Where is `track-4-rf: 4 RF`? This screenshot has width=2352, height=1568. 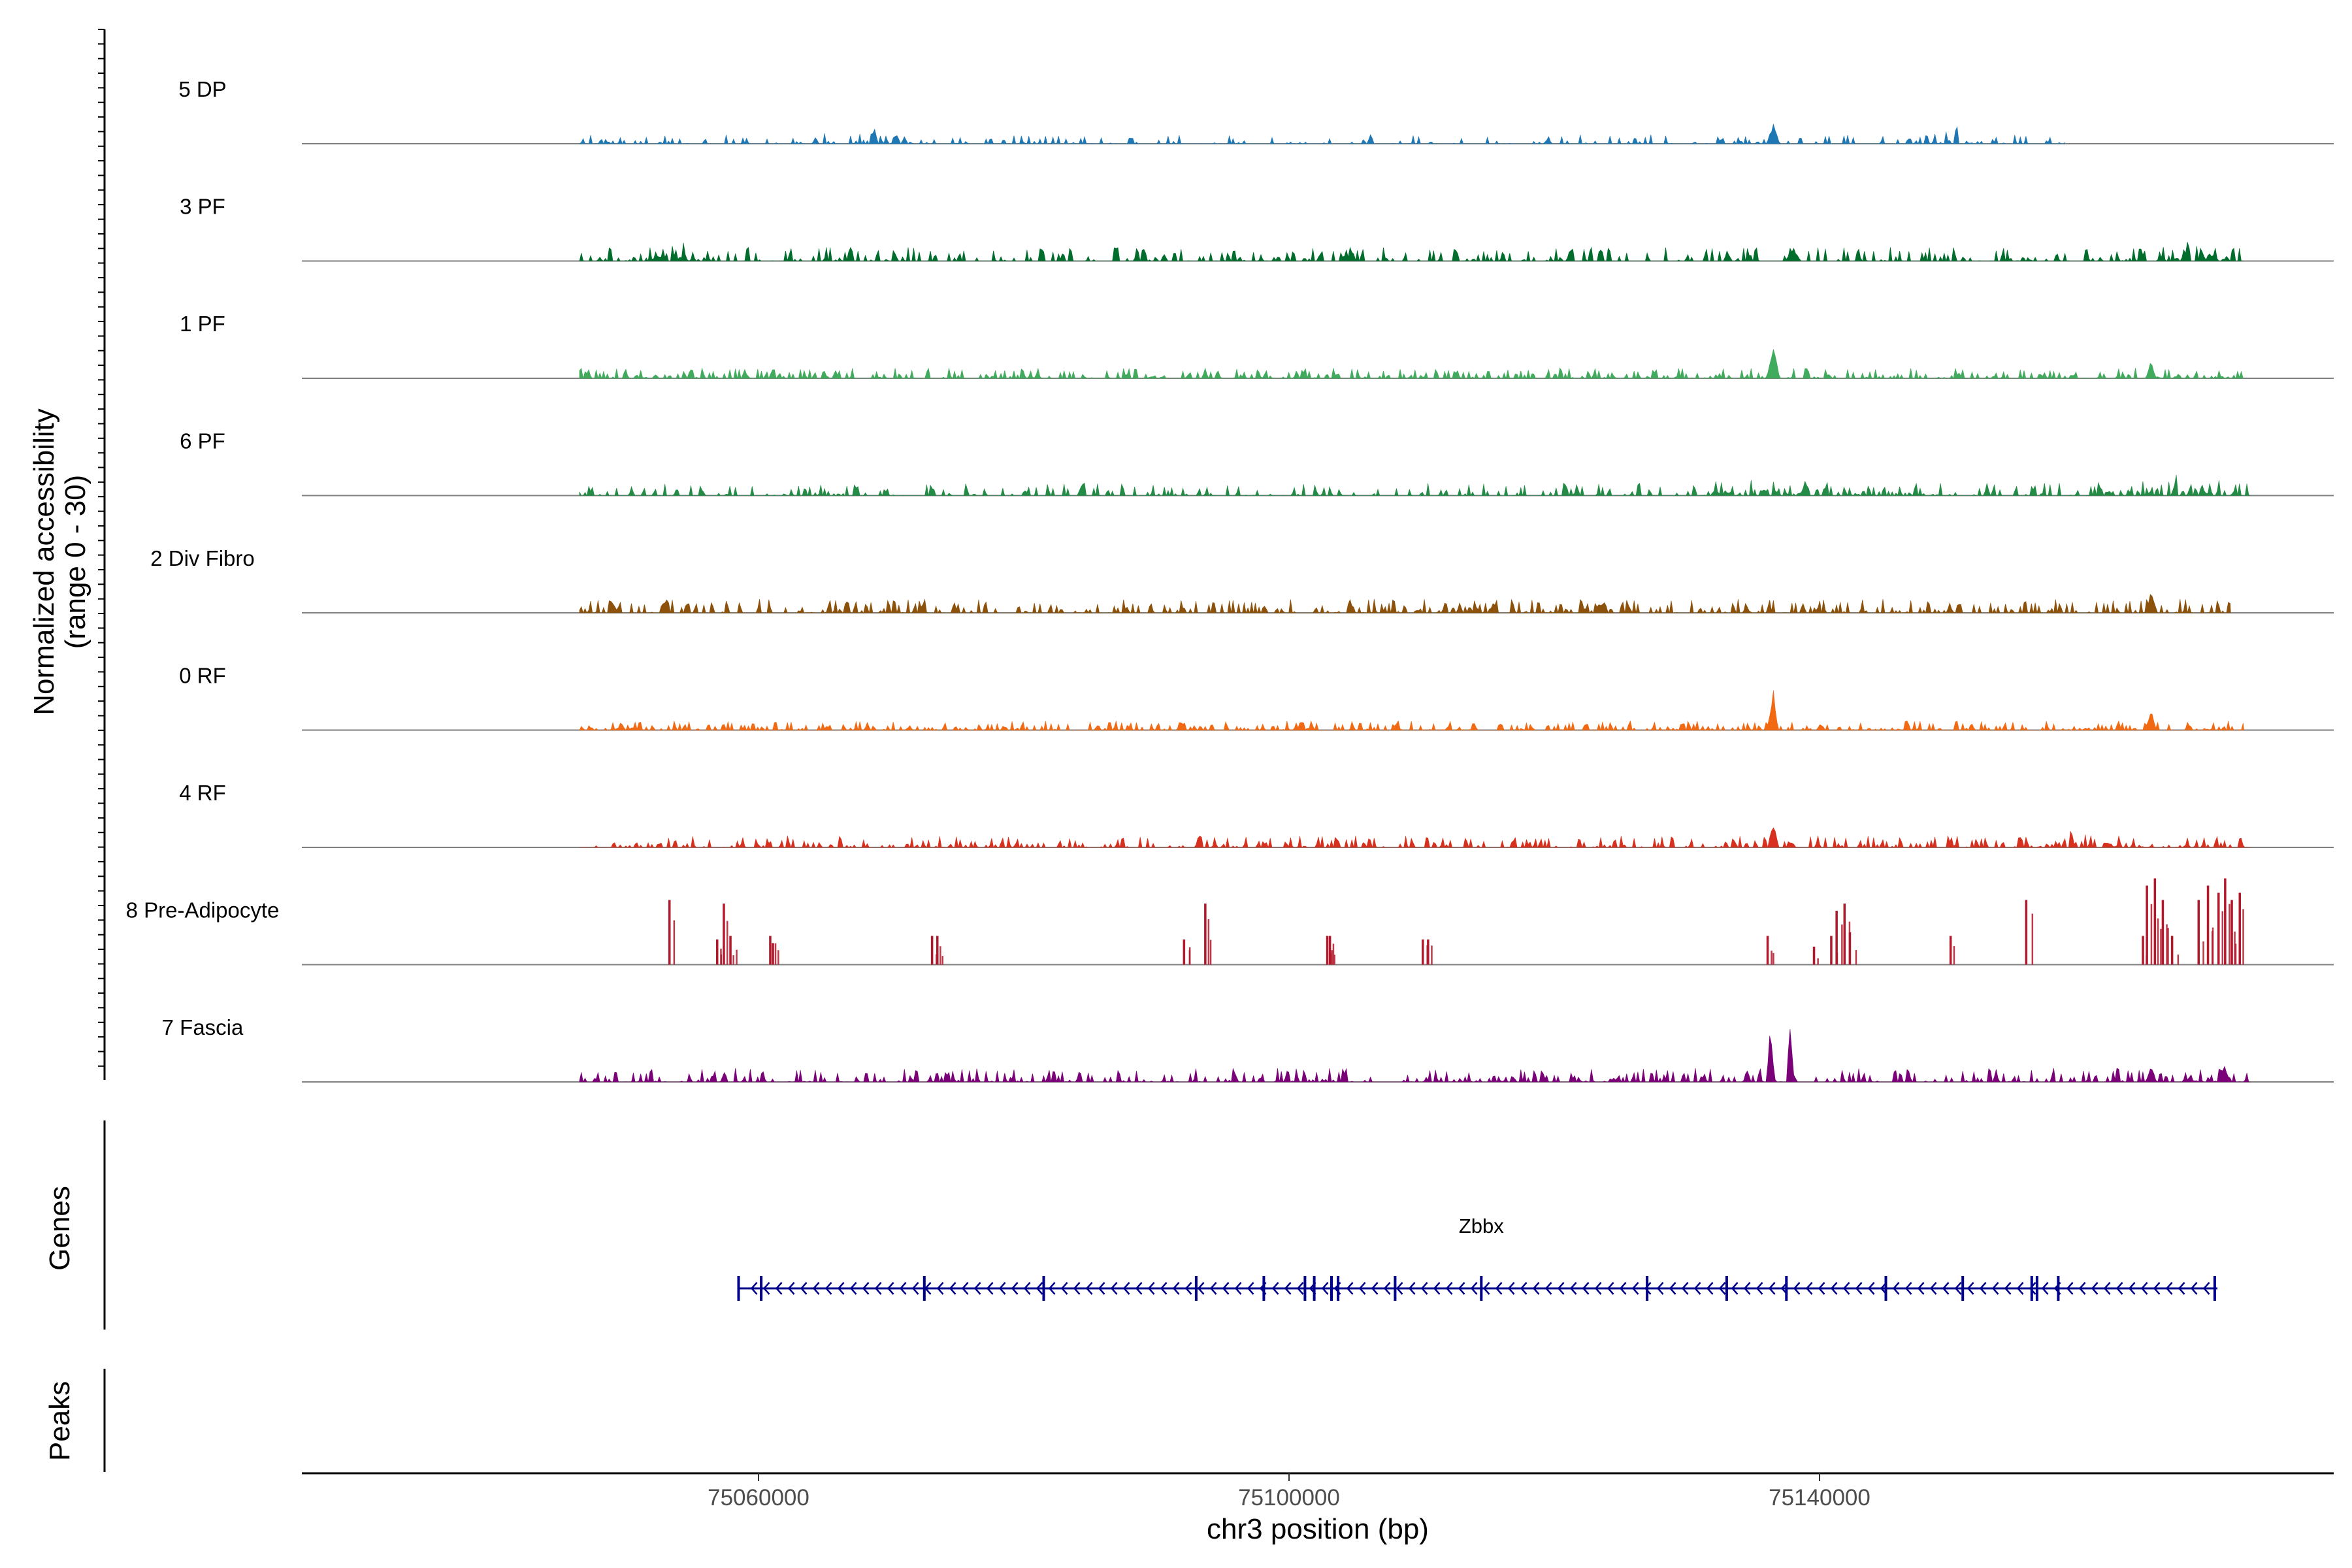 track-4-rf: 4 RF is located at coordinates (1256, 815).